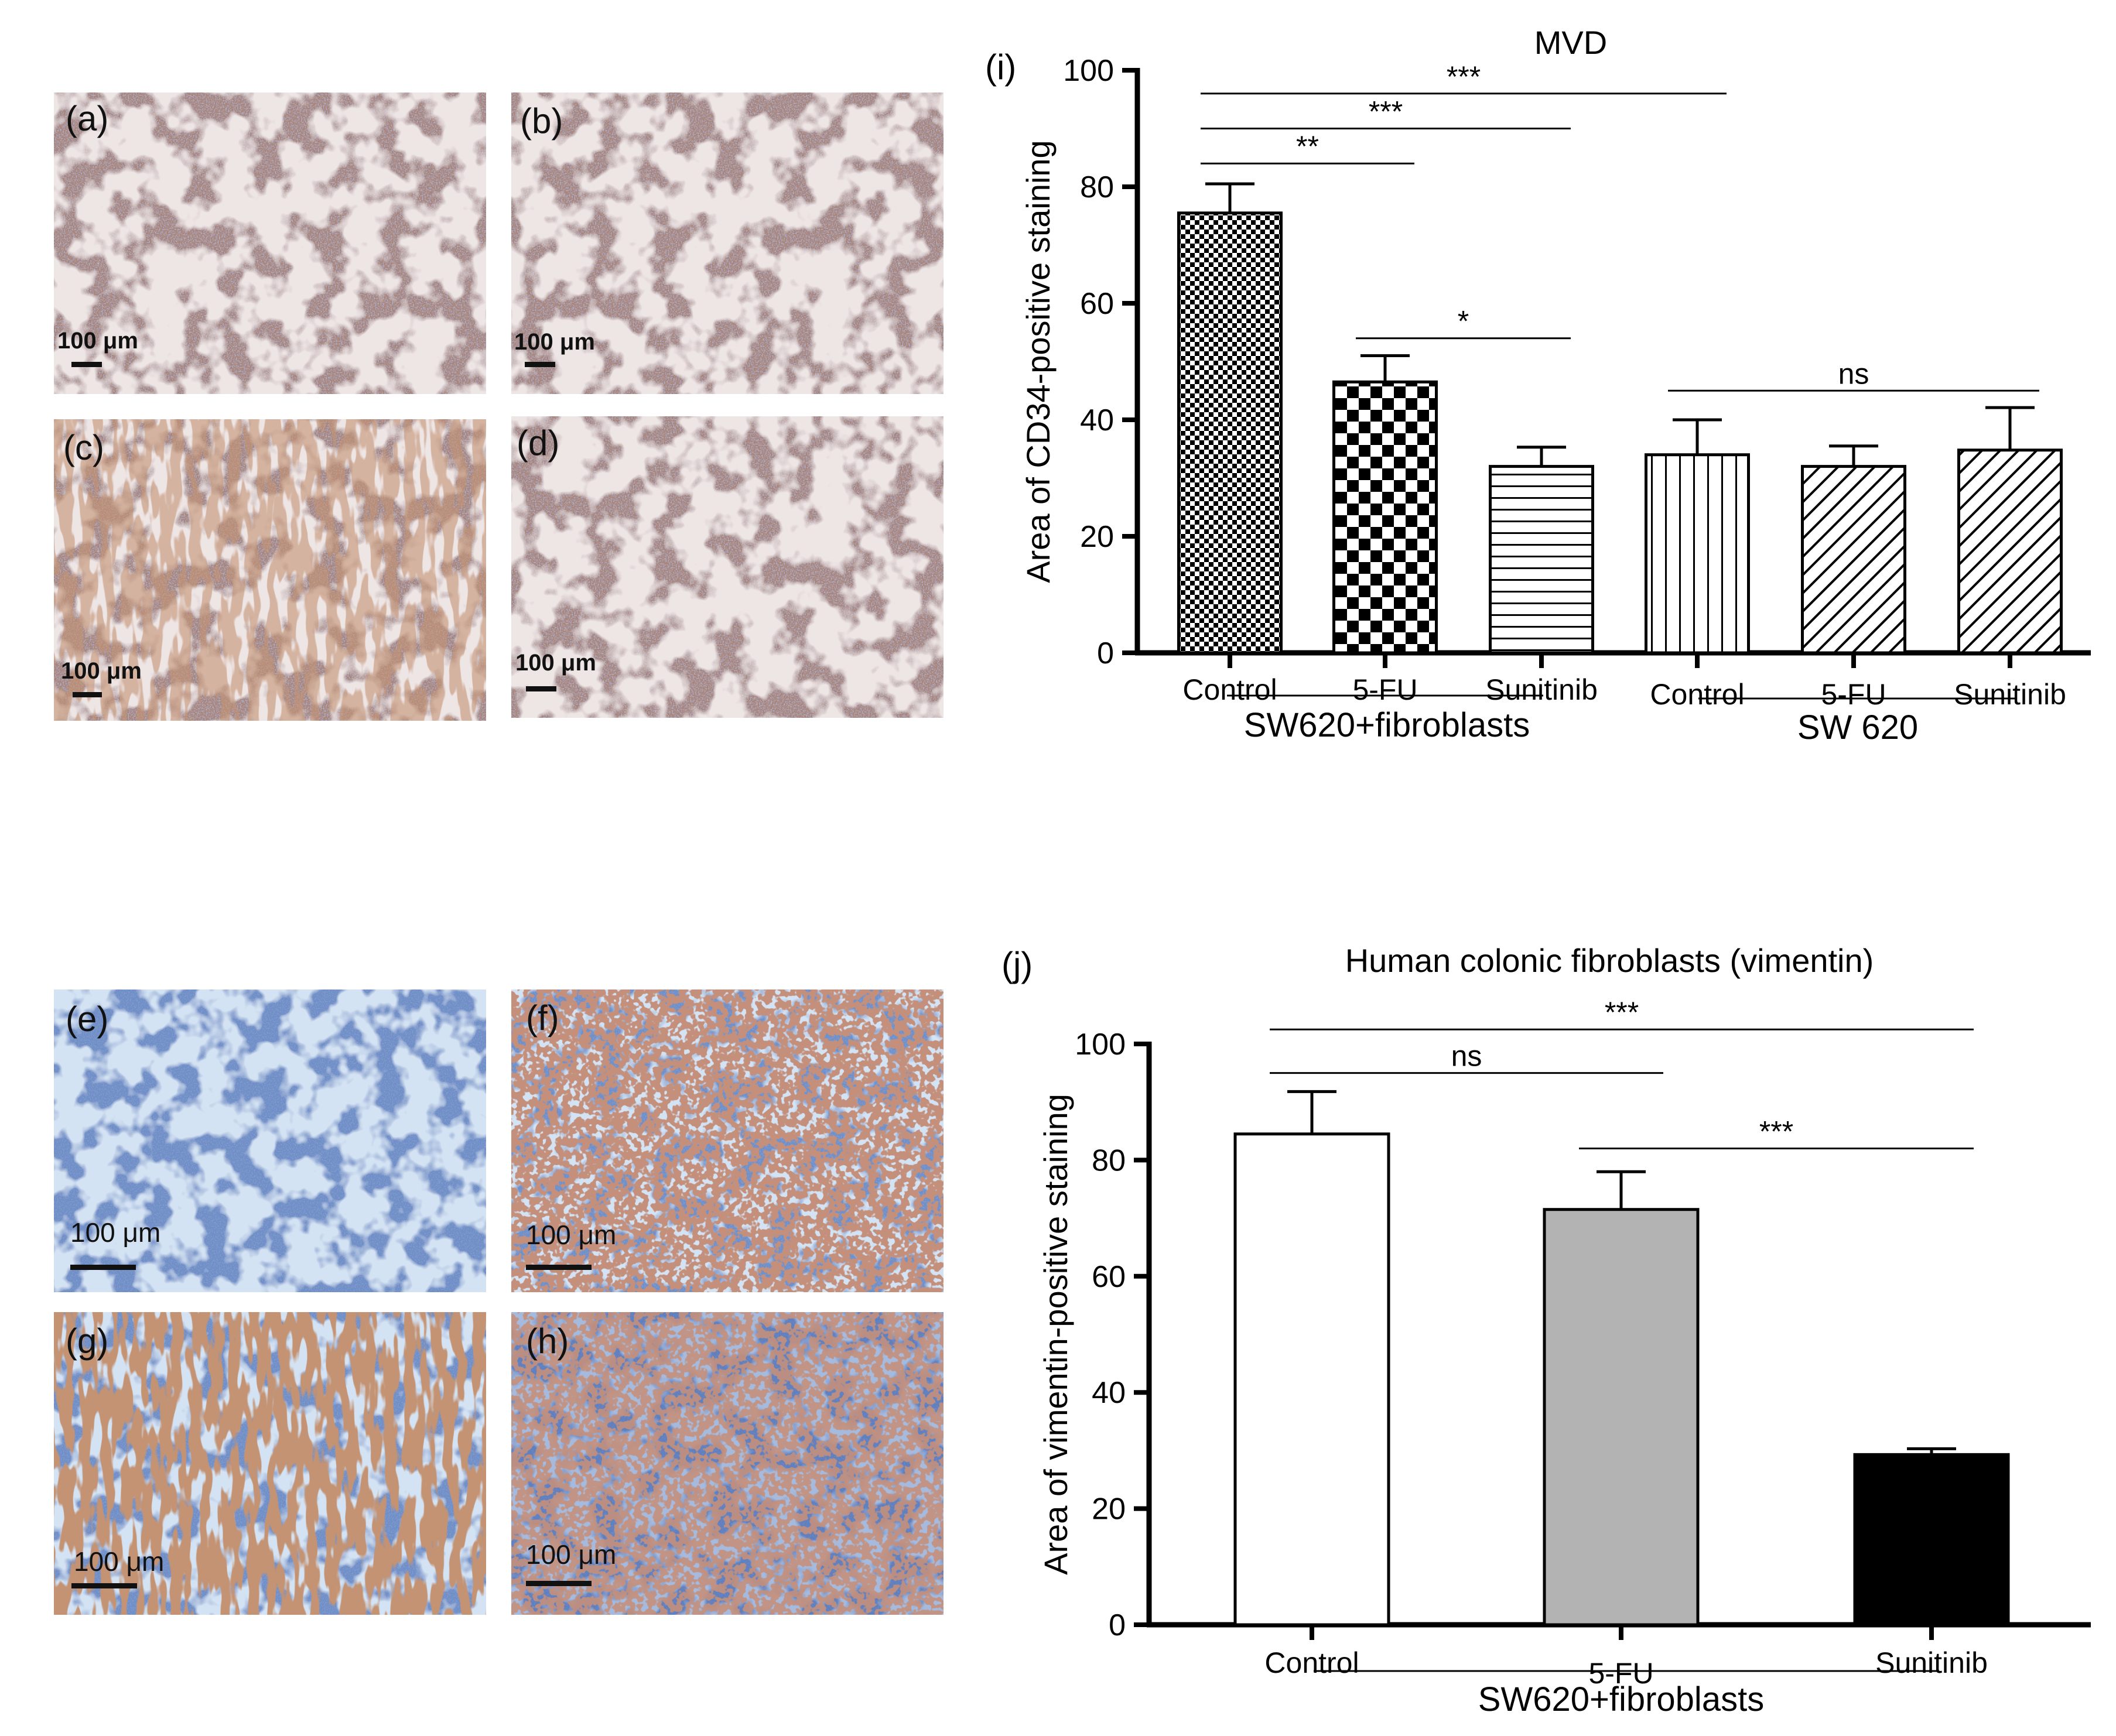 This screenshot has height=1736, width=2116. What do you see at coordinates (541, 688) in the screenshot?
I see `scale-bar-d` at bounding box center [541, 688].